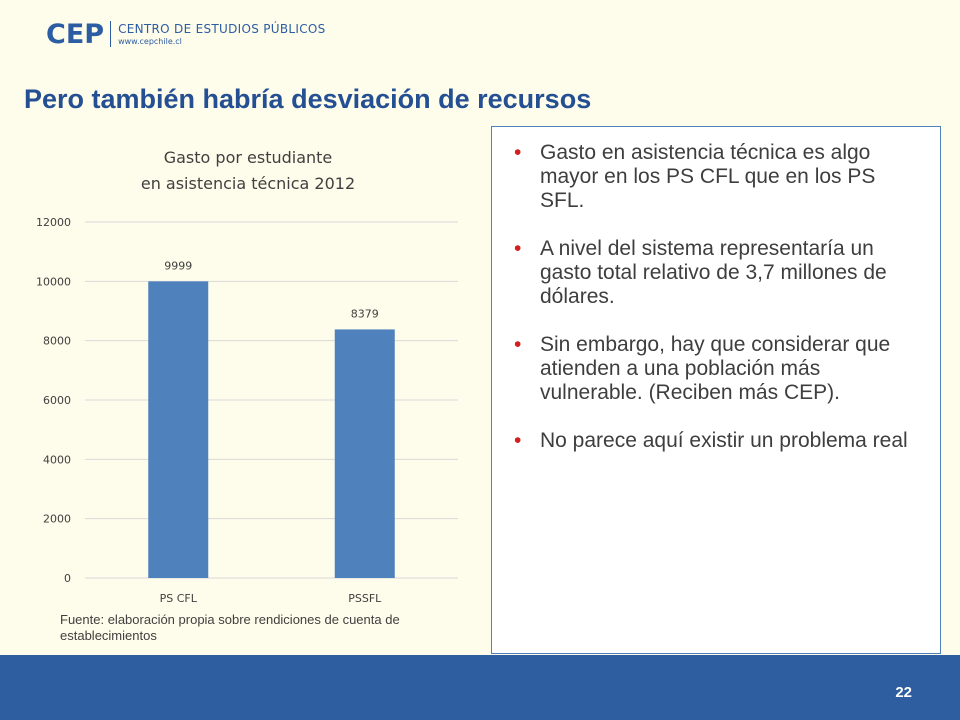 The height and width of the screenshot is (720, 960). What do you see at coordinates (57, 341) in the screenshot?
I see `y-tick-label: 8000` at bounding box center [57, 341].